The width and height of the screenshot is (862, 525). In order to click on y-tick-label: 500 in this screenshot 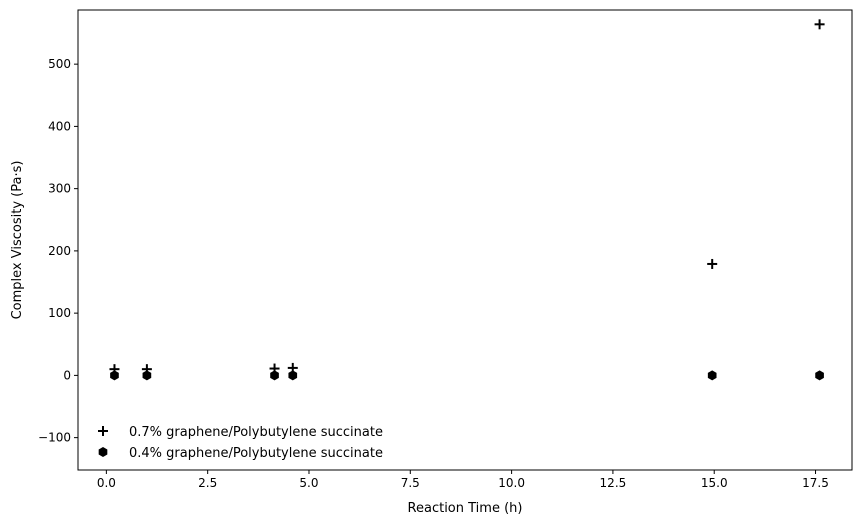, I will do `click(59, 64)`.